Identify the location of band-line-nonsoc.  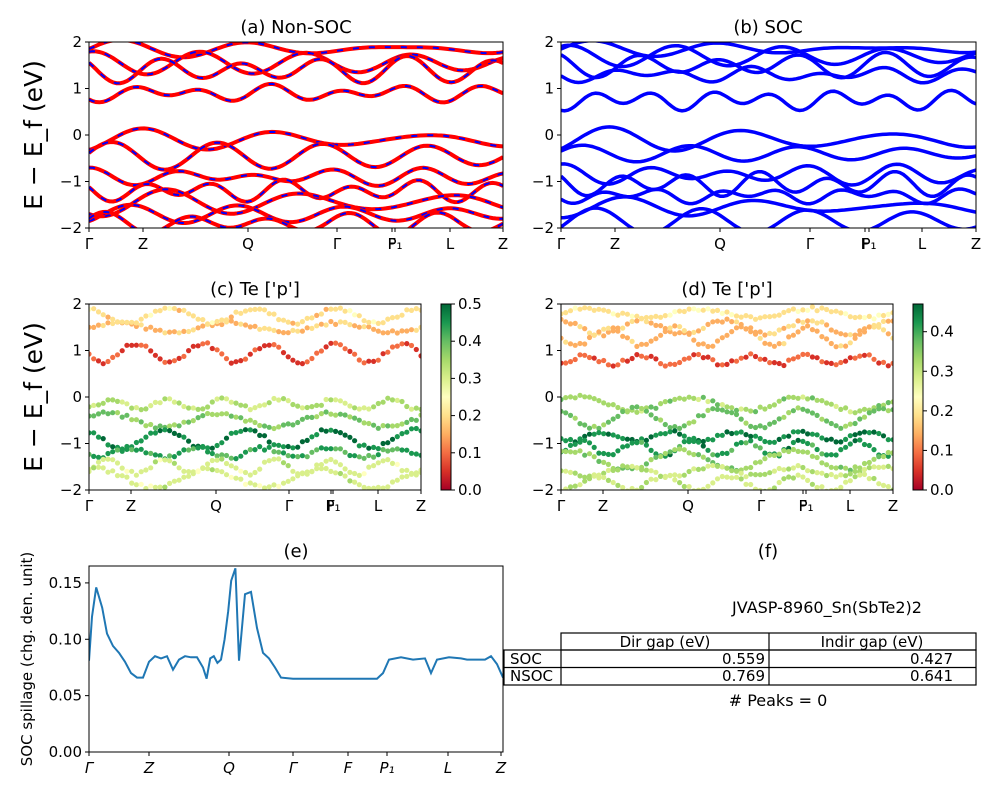
(296, 93).